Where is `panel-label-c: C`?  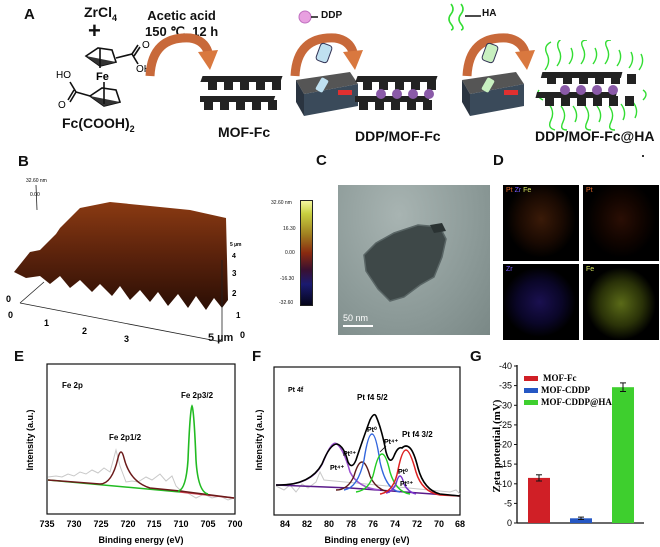 panel-label-c: C is located at coordinates (321, 160).